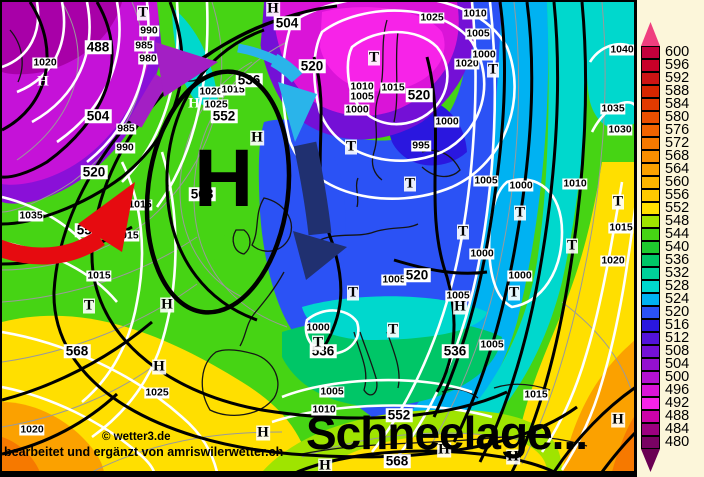 Image resolution: width=704 pixels, height=477 pixels. I want to click on colorbar-top-arrow, so click(650, 34).